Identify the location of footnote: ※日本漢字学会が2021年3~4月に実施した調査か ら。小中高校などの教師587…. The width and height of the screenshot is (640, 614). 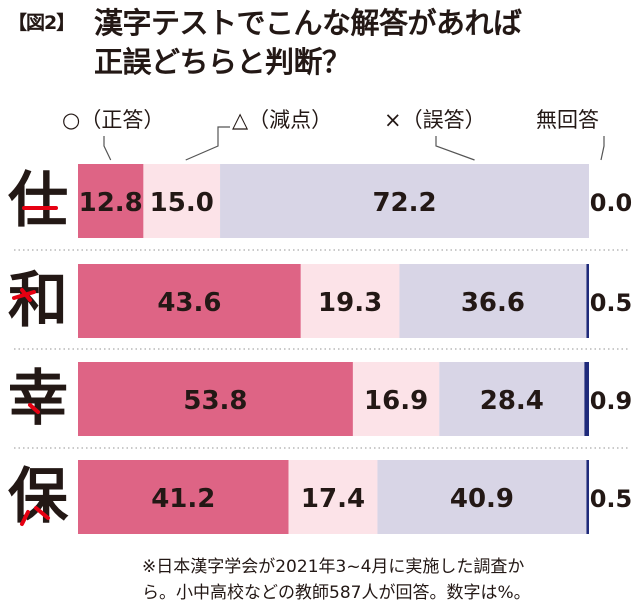
(336, 580).